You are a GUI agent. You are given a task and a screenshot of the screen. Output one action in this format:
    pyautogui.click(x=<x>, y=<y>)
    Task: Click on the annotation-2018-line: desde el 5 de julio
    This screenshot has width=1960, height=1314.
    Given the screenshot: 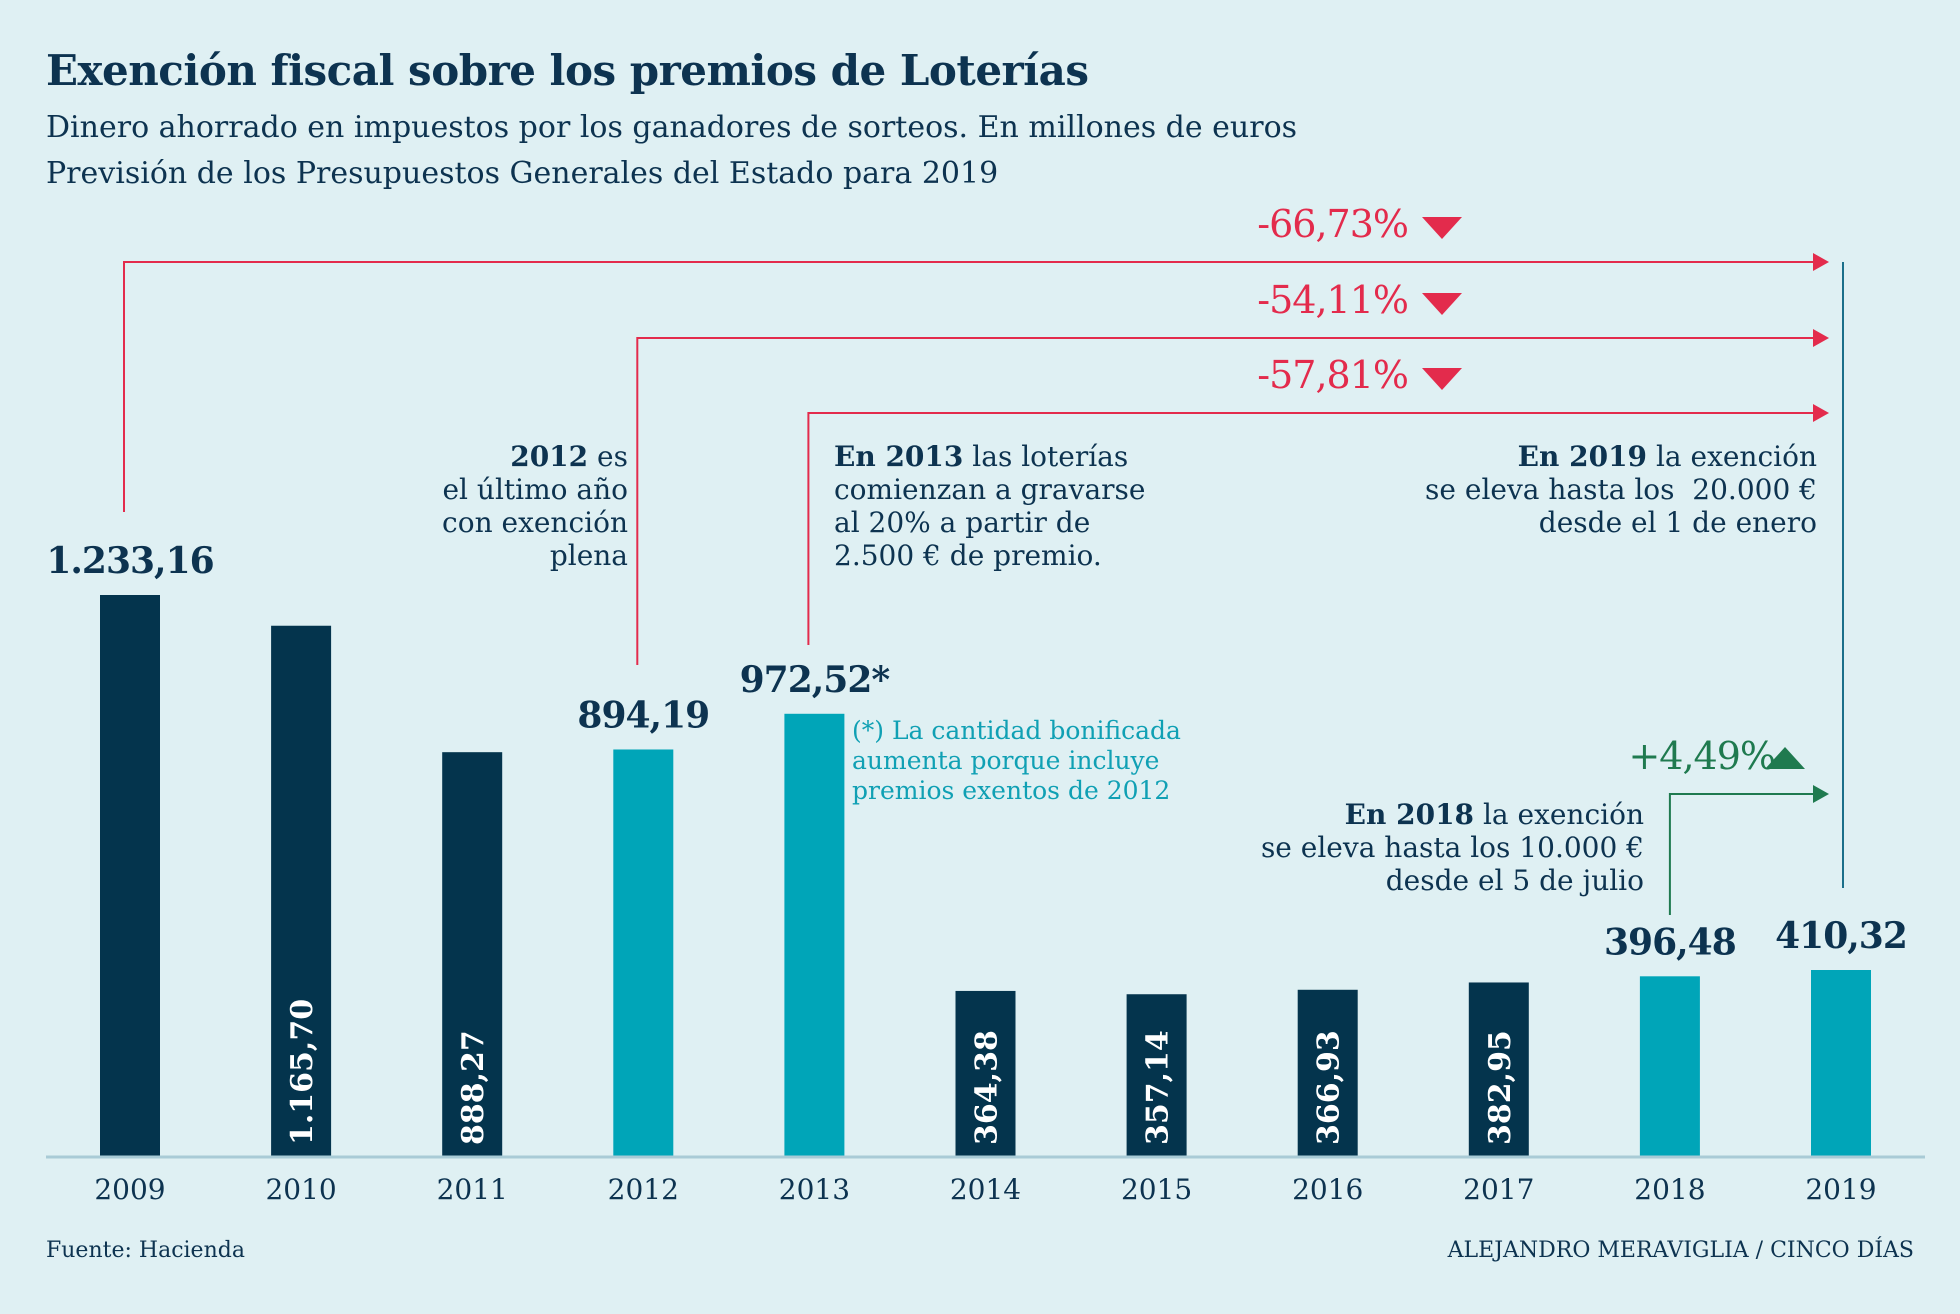 What is the action you would take?
    pyautogui.click(x=1514, y=880)
    